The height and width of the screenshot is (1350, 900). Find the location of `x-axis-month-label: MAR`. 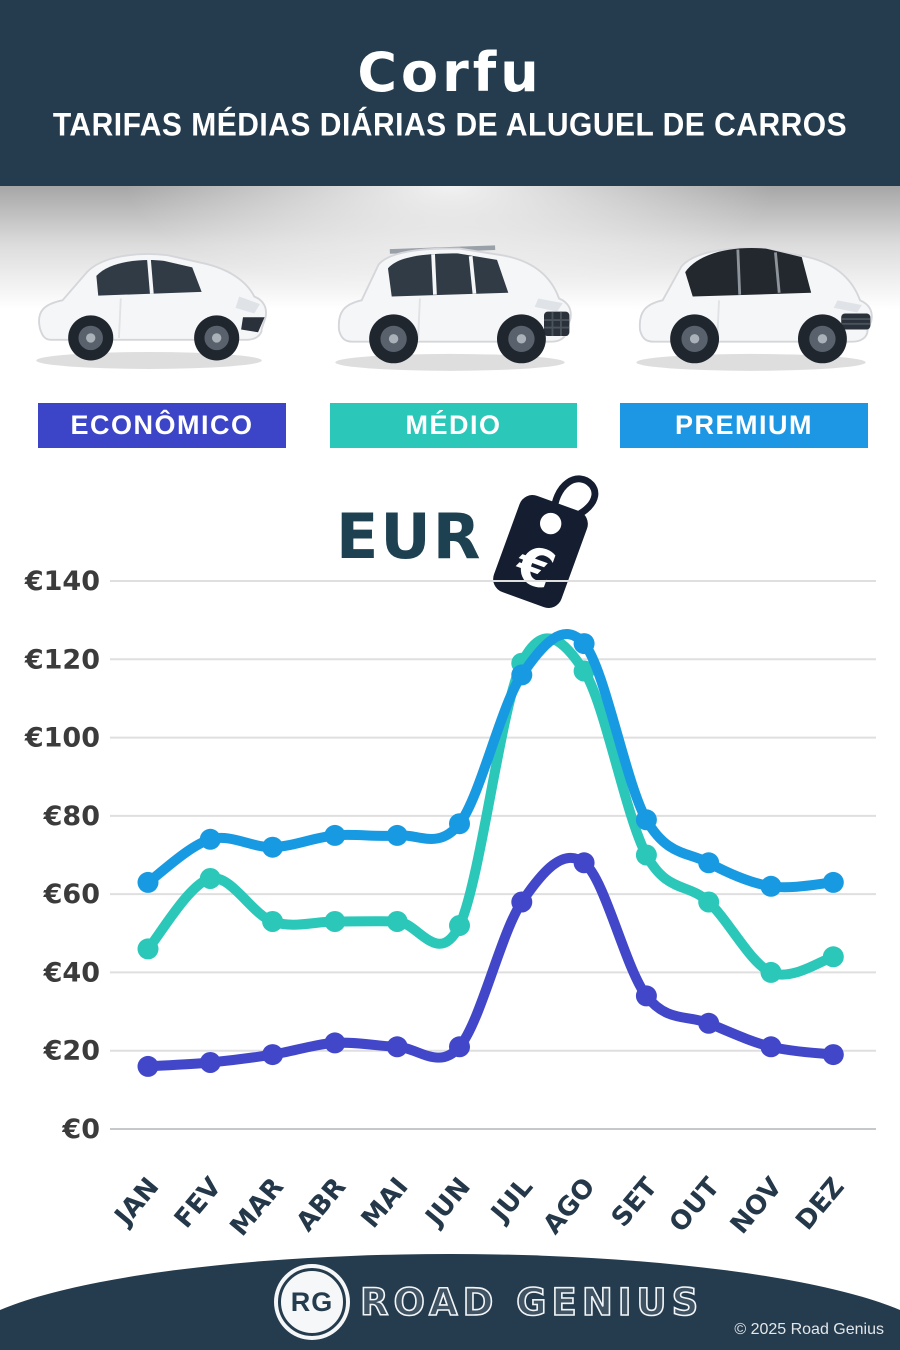

x-axis-month-label: MAR is located at coordinates (257, 1206).